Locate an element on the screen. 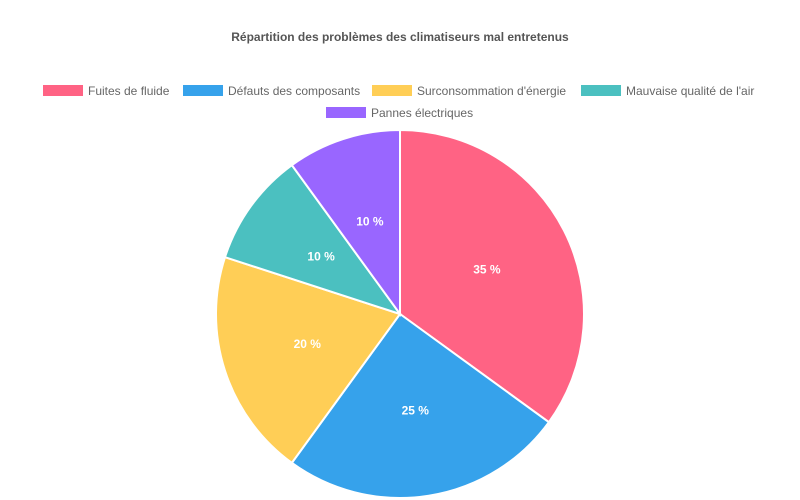  legend-label: Surconsommation d'énergie is located at coordinates (491, 91).